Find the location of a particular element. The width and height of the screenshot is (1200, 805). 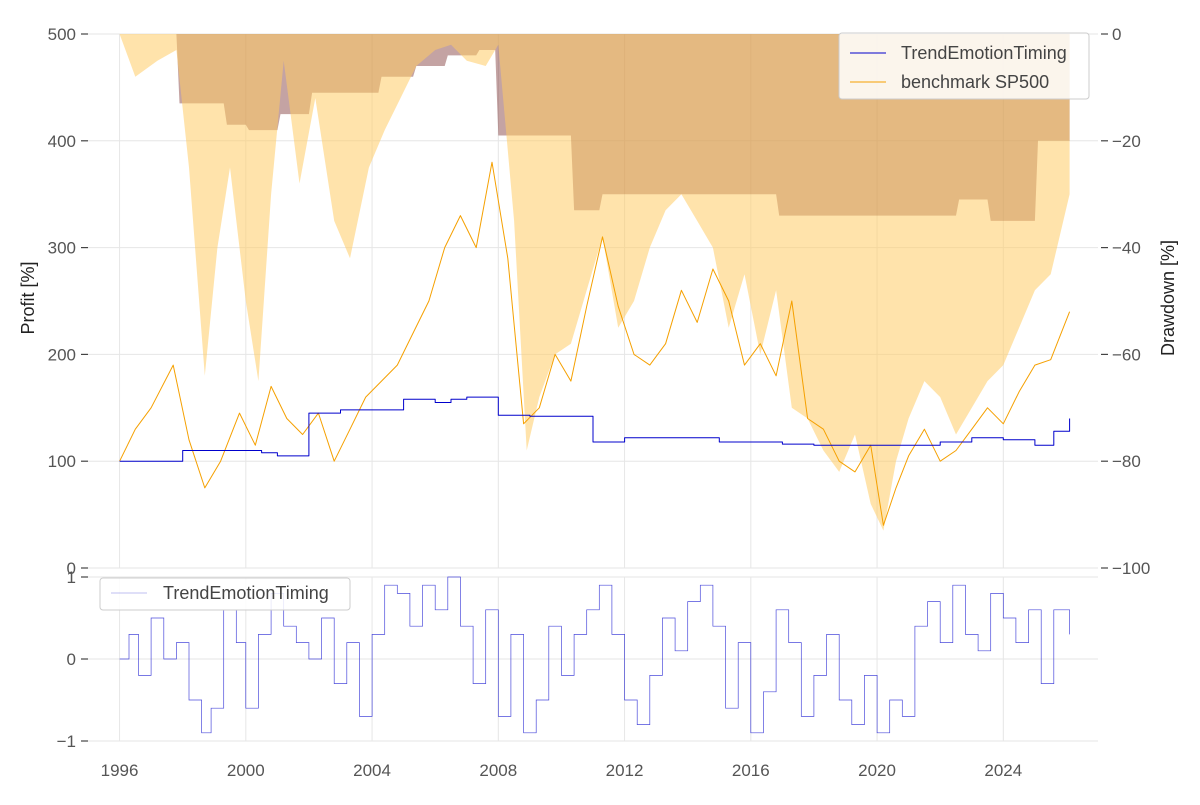

signal-tick-label-1: 0 is located at coordinates (71, 659).